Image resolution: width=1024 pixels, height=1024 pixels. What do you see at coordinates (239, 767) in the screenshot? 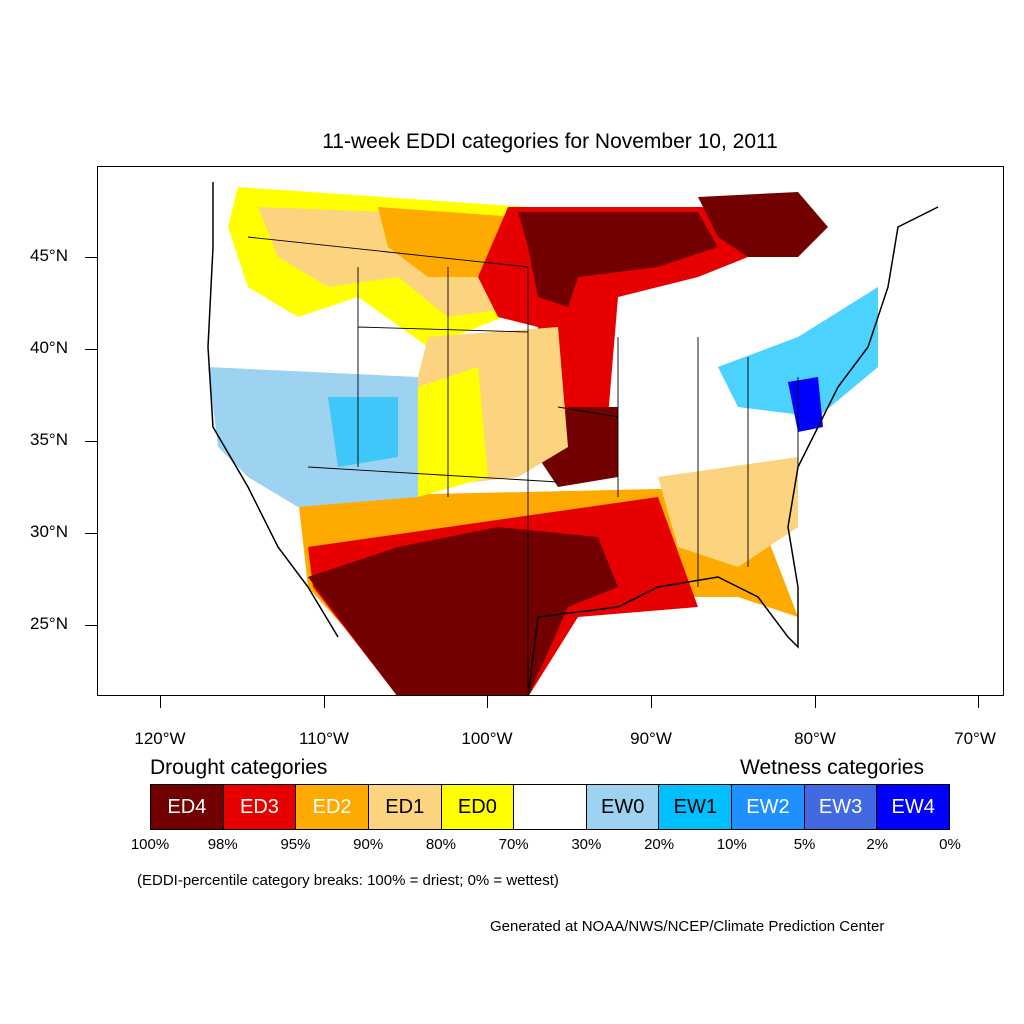
I see `drought-categories-heading: Drought categories` at bounding box center [239, 767].